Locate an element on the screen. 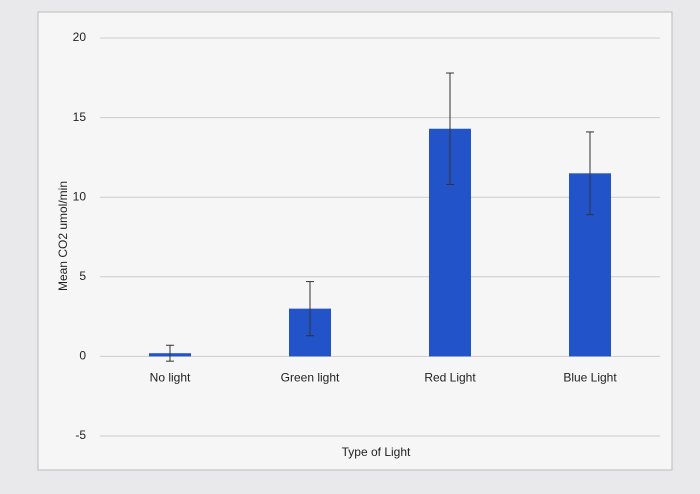 This screenshot has width=700, height=494. y-tick-label: -5 is located at coordinates (80, 435).